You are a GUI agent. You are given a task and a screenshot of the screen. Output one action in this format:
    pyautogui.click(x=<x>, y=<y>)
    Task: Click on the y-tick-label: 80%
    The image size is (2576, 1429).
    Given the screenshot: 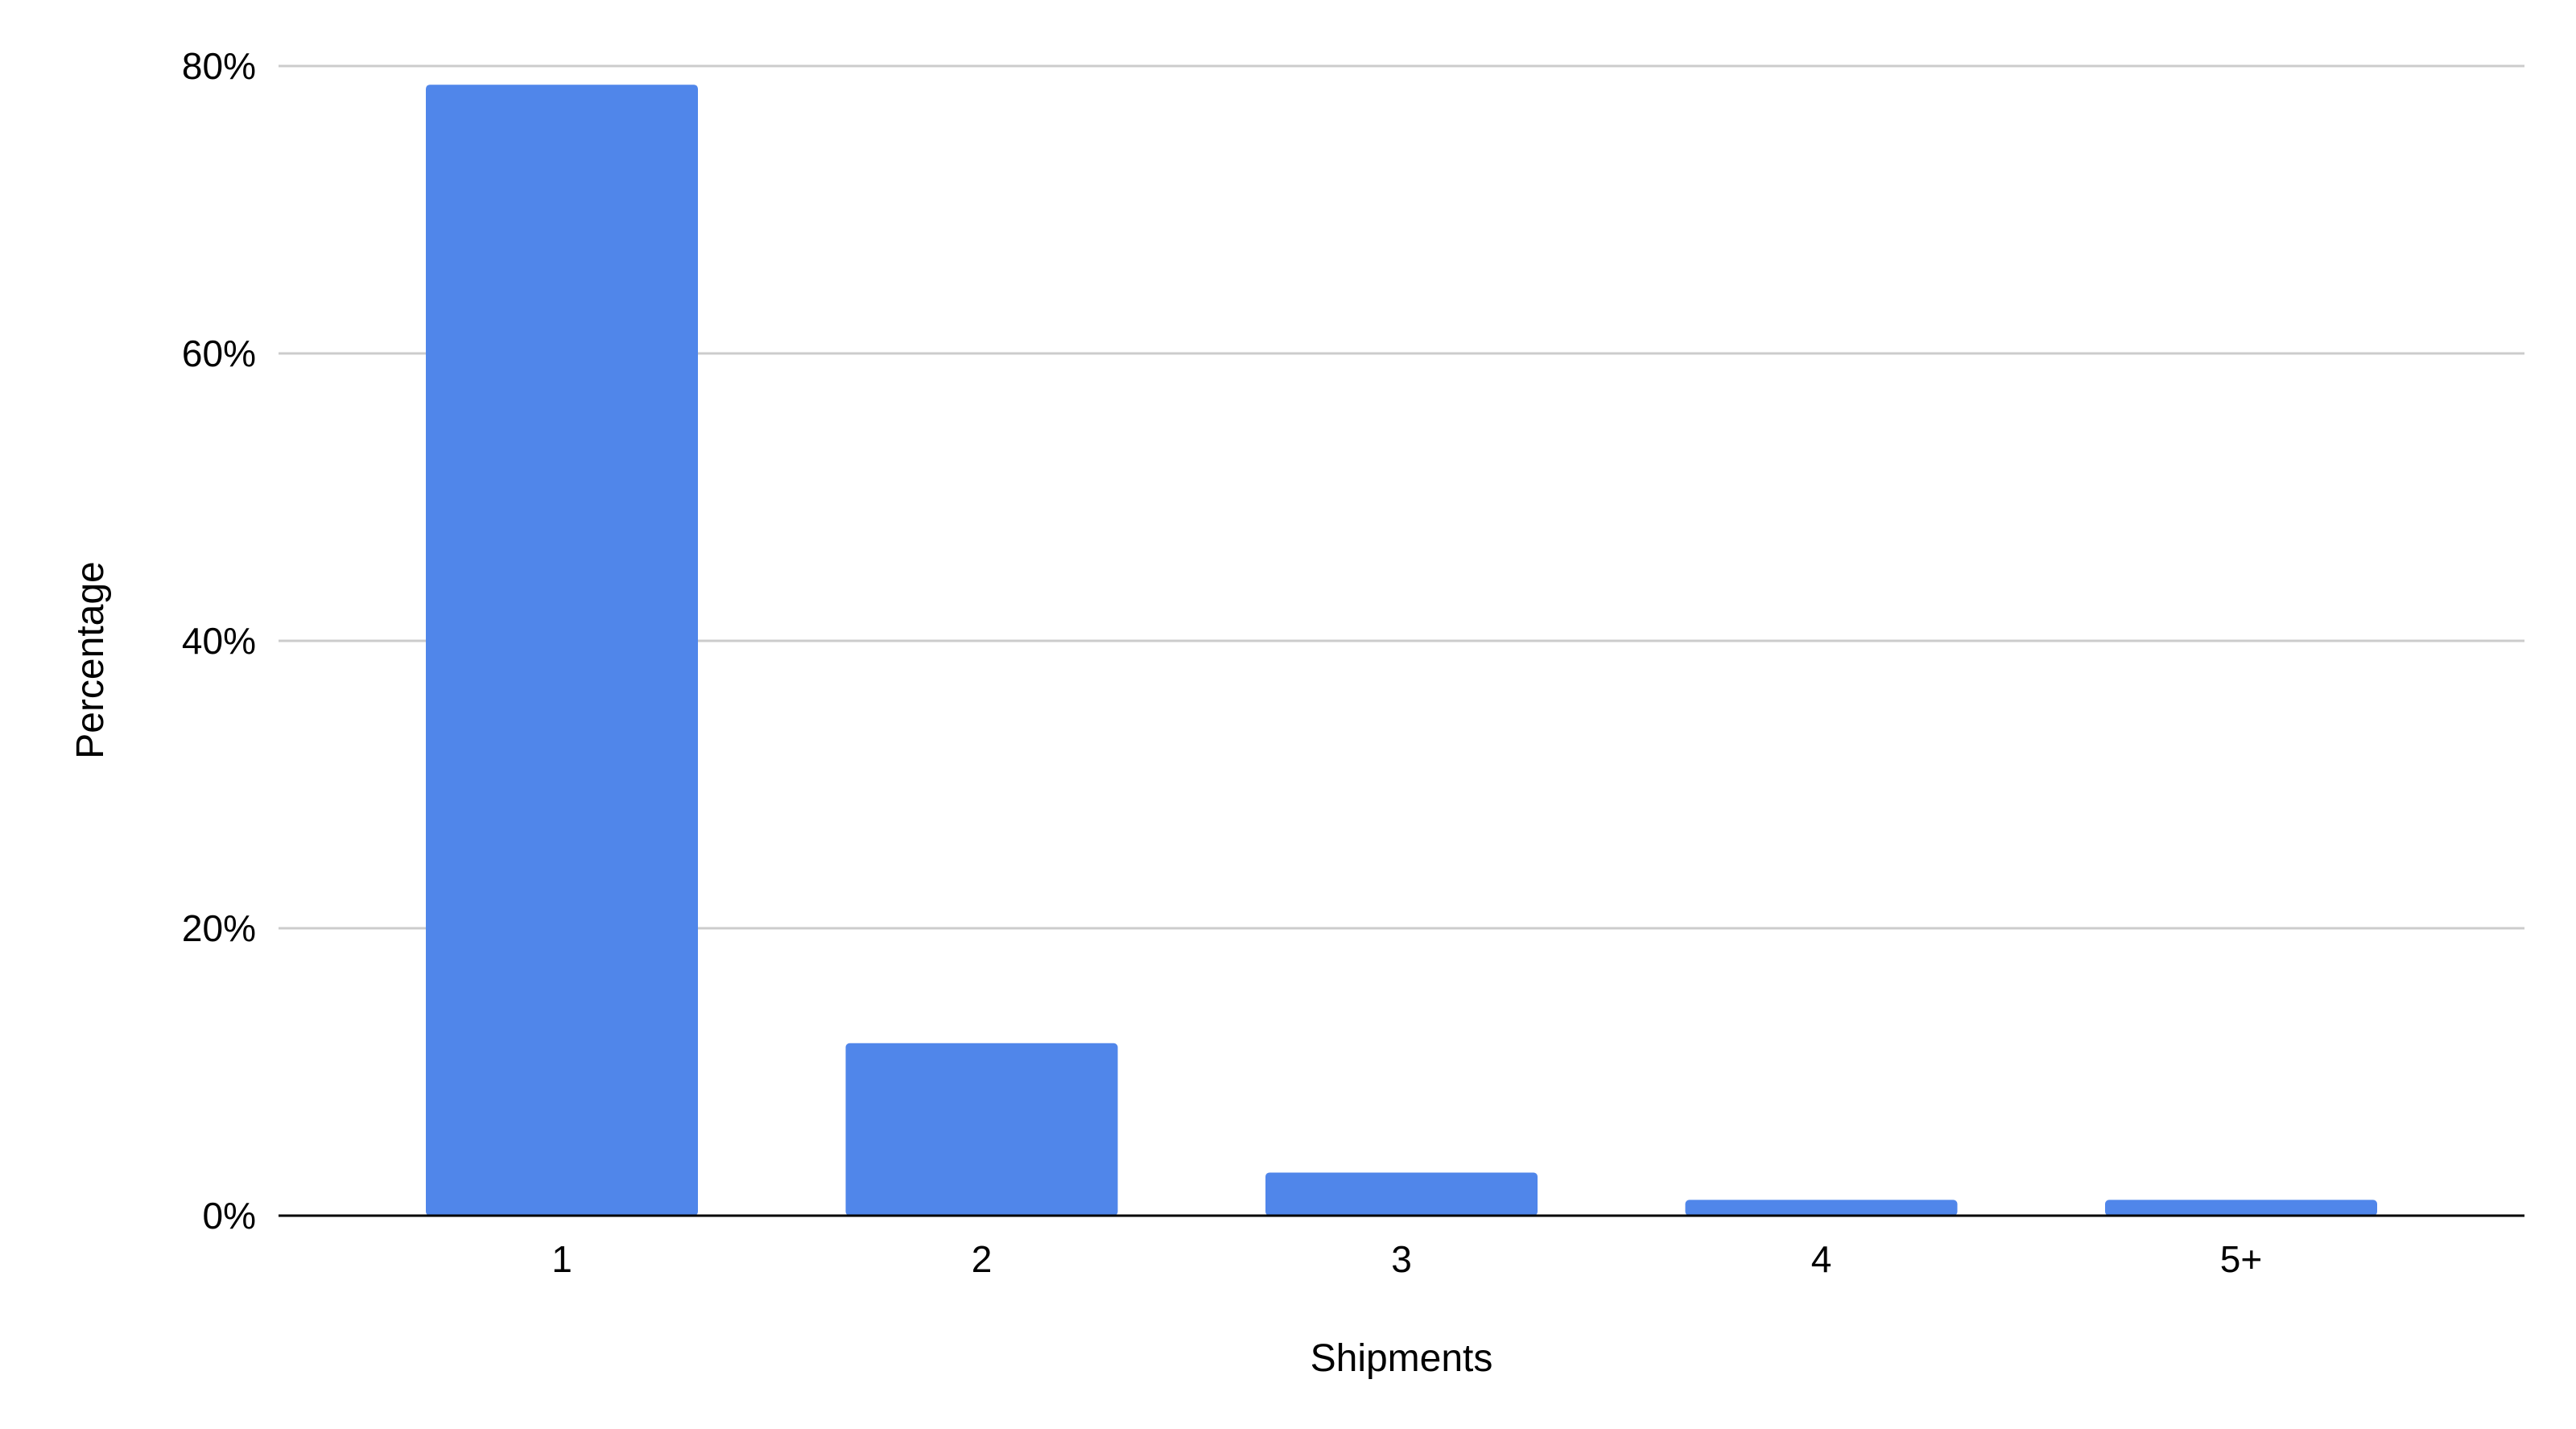 What is the action you would take?
    pyautogui.click(x=219, y=66)
    